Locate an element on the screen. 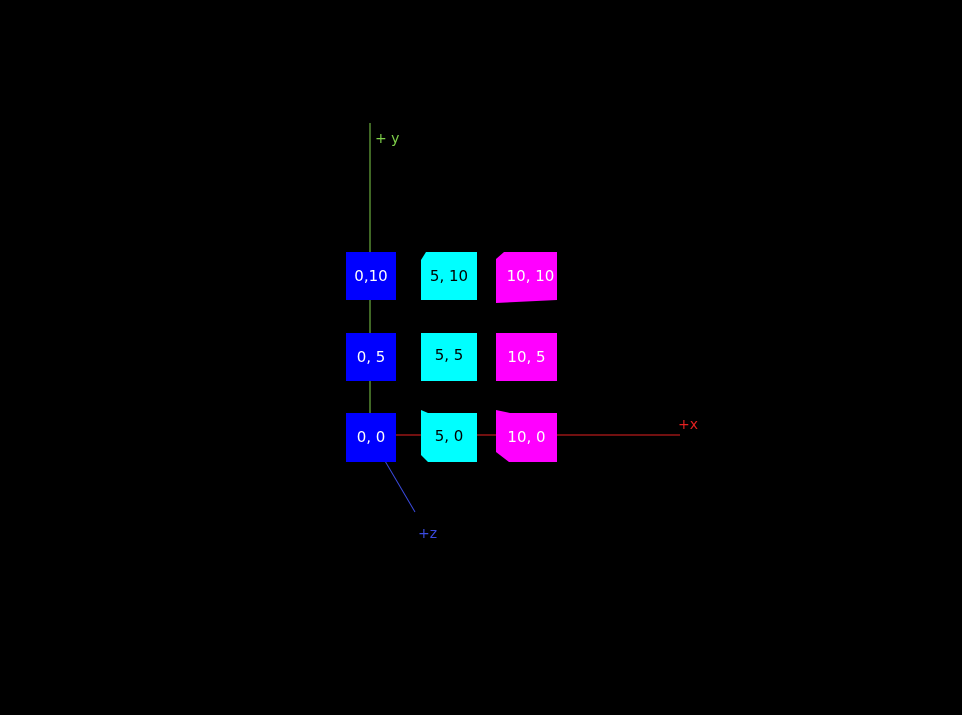 This screenshot has width=962, height=715. box-label: 10, 5 is located at coordinates (526, 357).